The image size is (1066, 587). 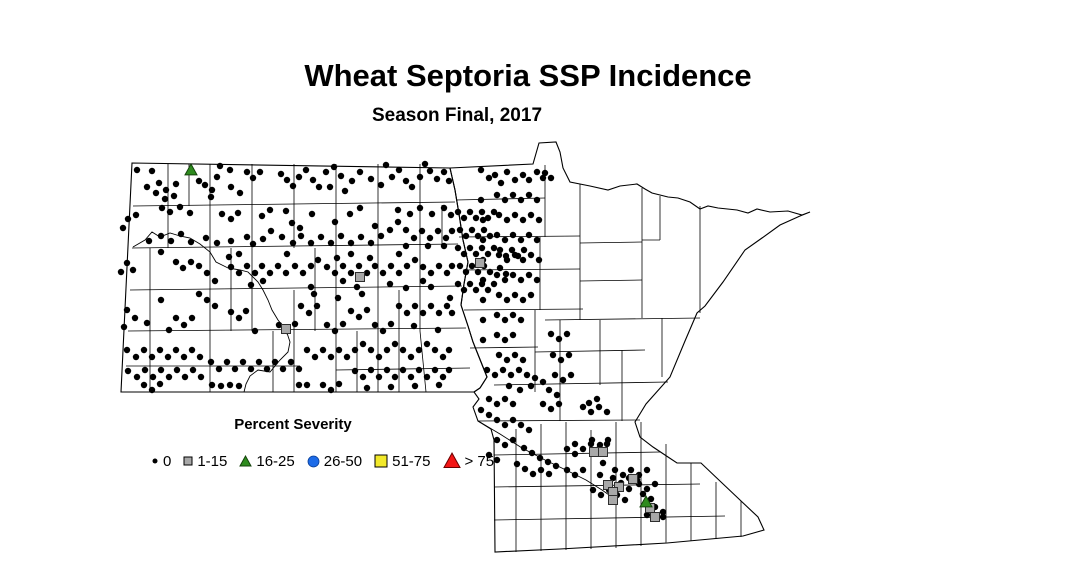 What do you see at coordinates (313, 461) in the screenshot?
I see `legend-swatch-circle-icon` at bounding box center [313, 461].